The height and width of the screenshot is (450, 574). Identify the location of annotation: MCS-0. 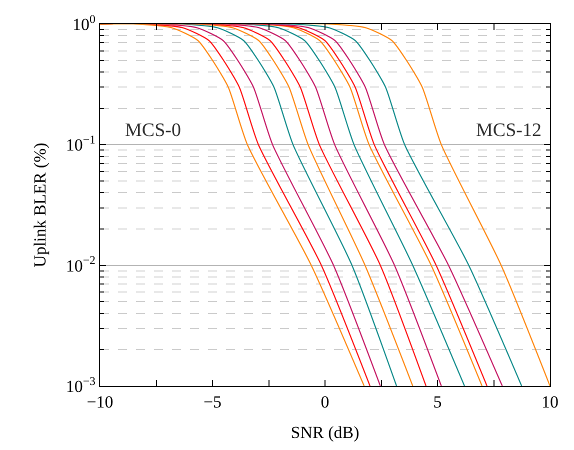
(153, 130).